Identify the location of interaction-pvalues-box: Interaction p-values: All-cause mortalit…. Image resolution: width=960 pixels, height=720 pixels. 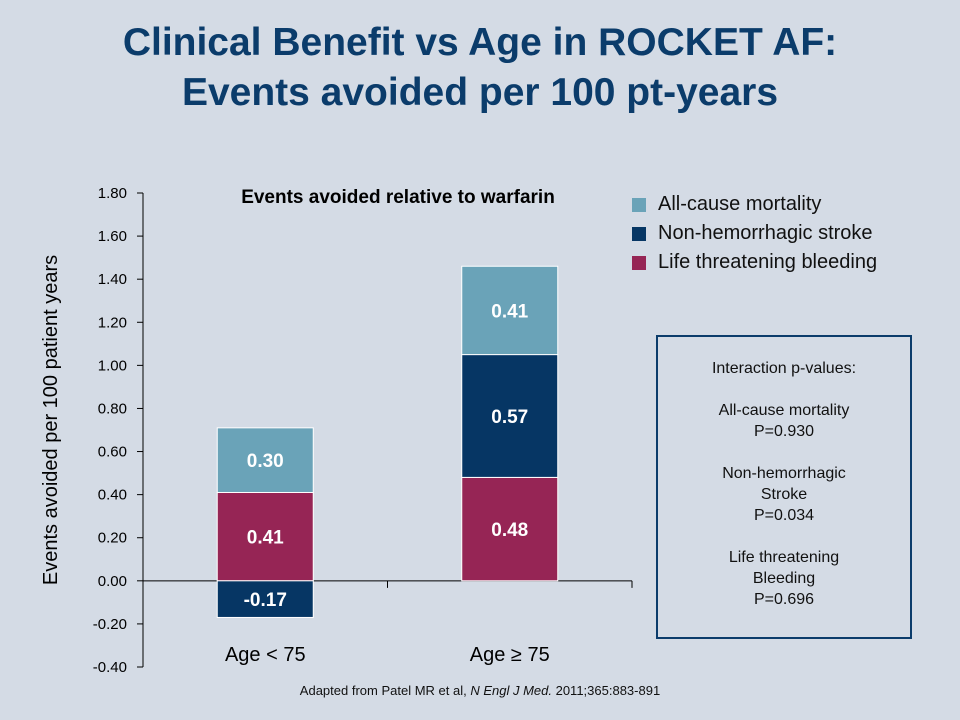
(784, 487).